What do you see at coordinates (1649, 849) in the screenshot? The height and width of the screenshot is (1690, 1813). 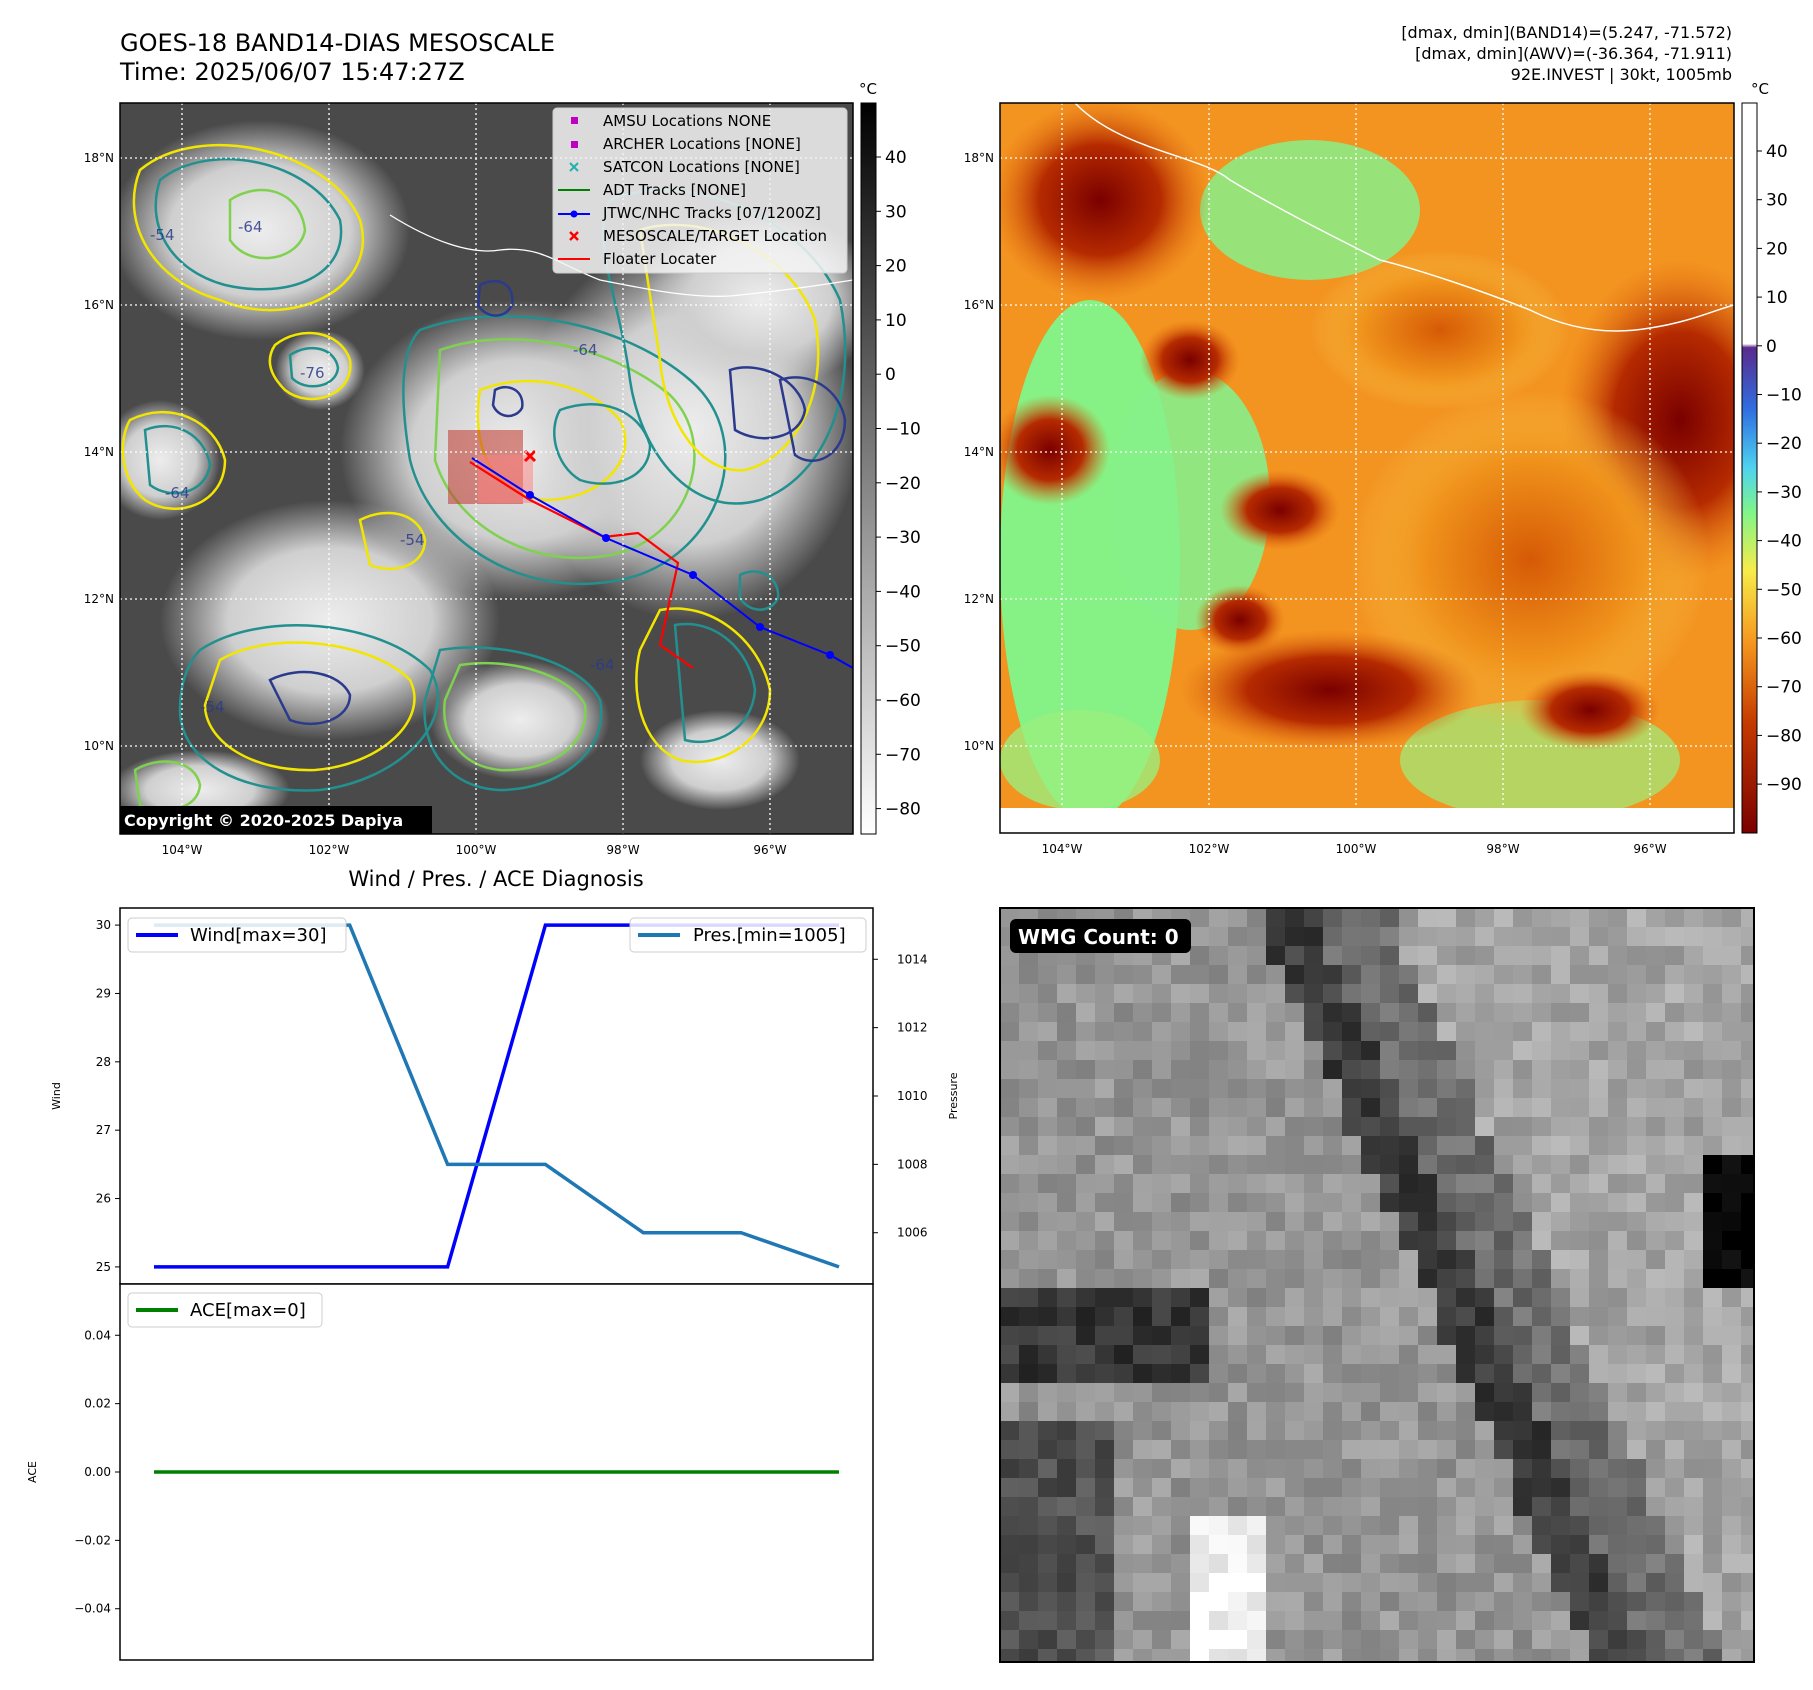 I see `awv-lon-tick: 96°W` at bounding box center [1649, 849].